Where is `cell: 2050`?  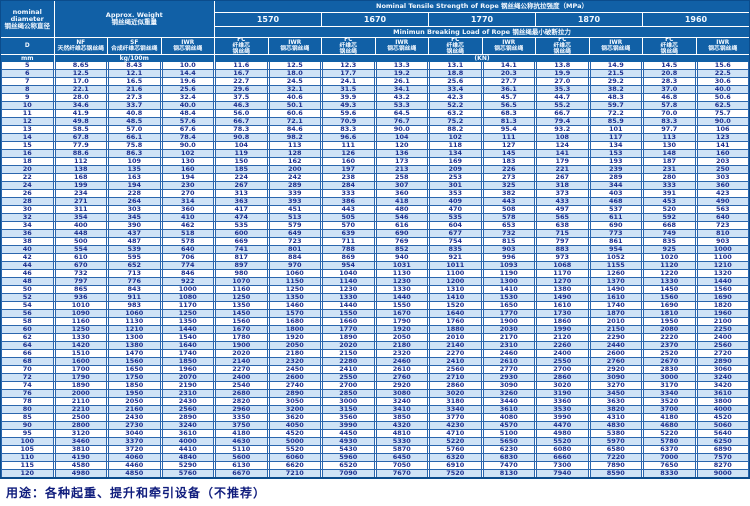 cell: 2050 is located at coordinates (134, 401).